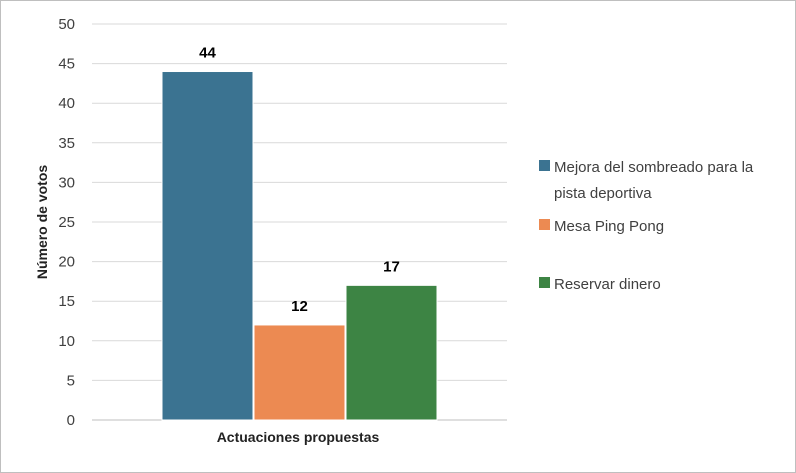 The height and width of the screenshot is (473, 796). What do you see at coordinates (66, 182) in the screenshot?
I see `y-tick-label: 30` at bounding box center [66, 182].